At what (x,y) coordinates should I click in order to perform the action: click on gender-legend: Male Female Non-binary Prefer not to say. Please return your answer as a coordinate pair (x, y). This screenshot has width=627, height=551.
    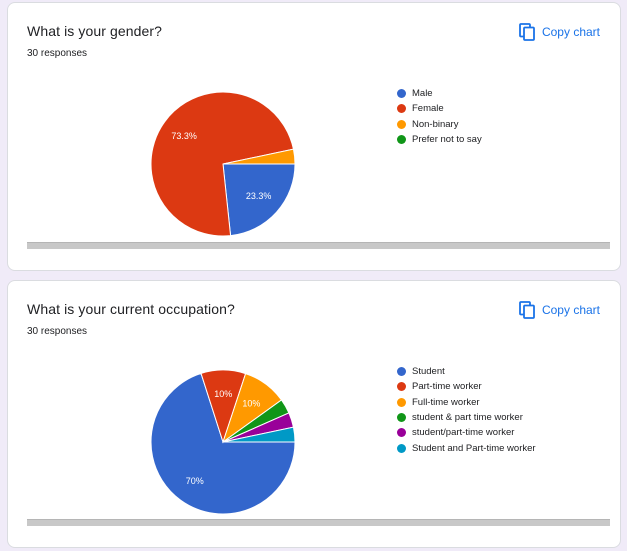
    Looking at the image, I should click on (439, 116).